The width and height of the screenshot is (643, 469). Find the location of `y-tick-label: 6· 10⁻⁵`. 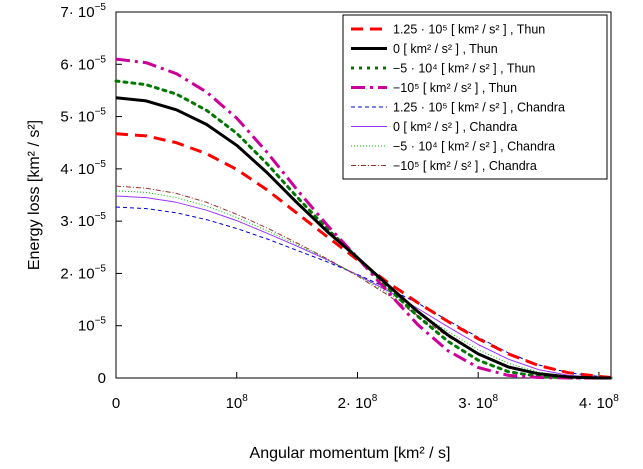

y-tick-label: 6· 10⁻⁵ is located at coordinates (83, 63).